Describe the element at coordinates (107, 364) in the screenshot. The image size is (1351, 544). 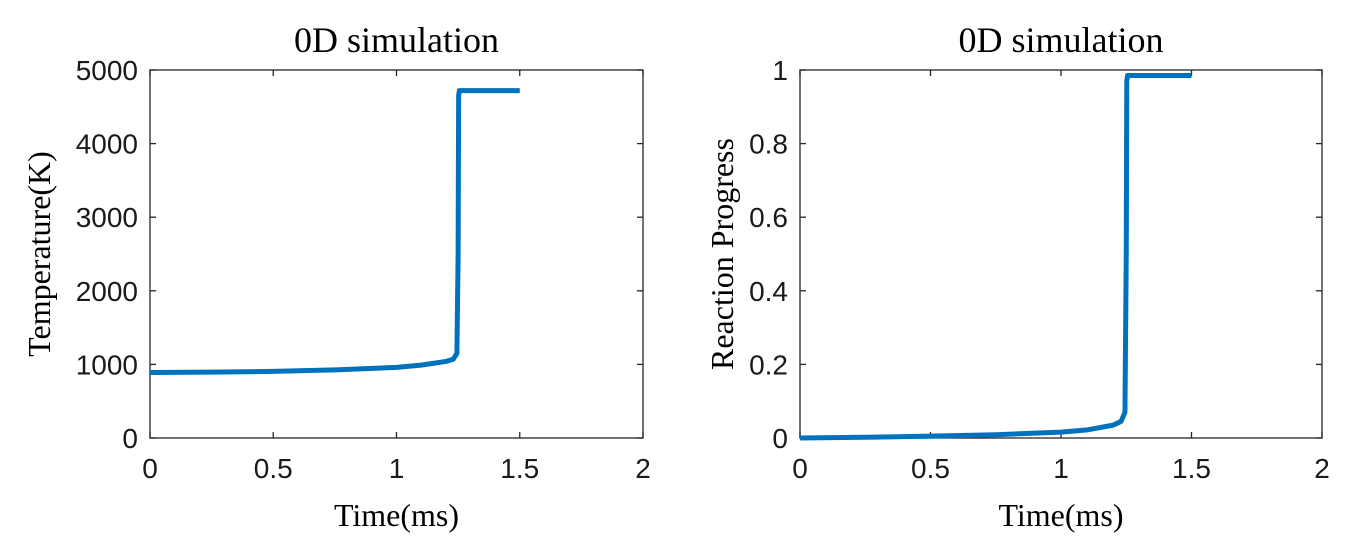
I see `y-tick-label: 1000` at that location.